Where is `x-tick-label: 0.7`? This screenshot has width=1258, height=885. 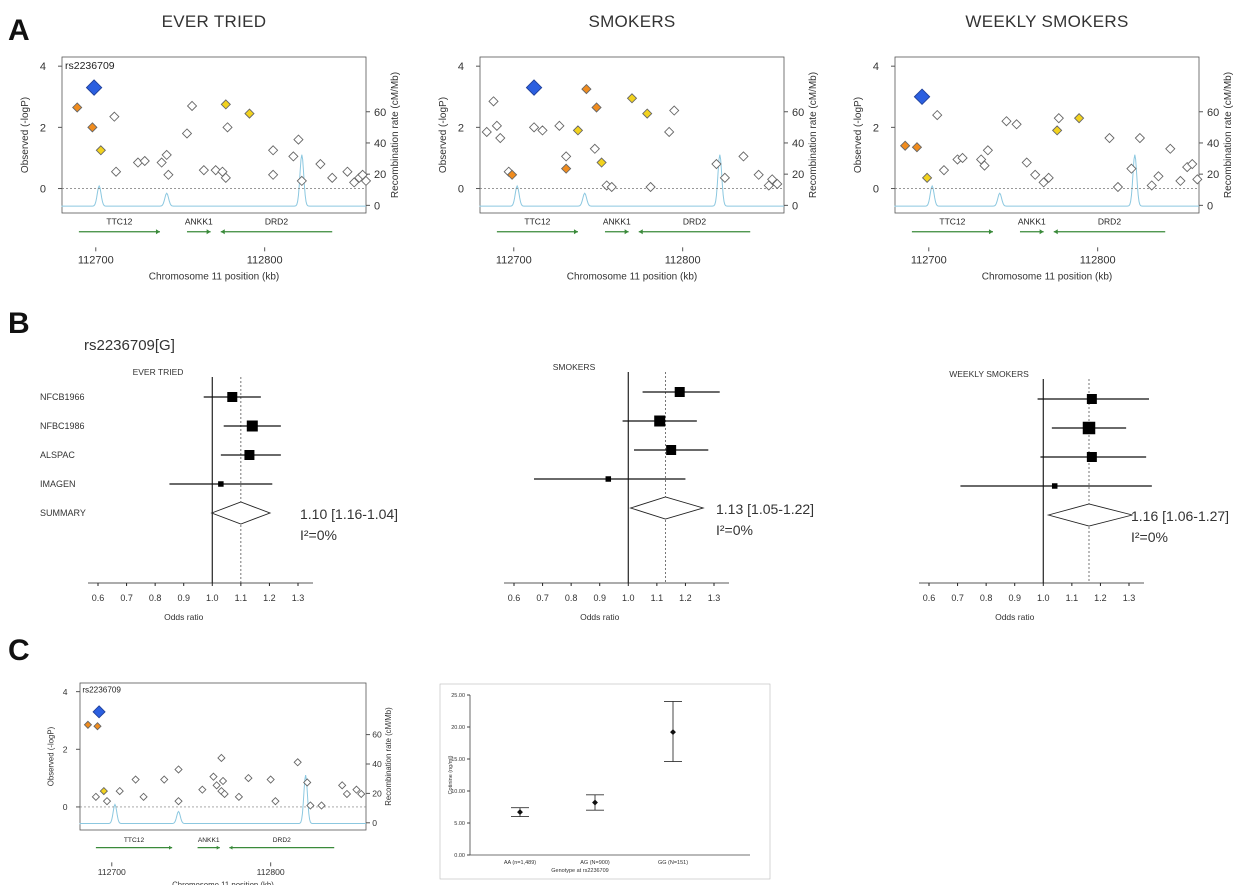
x-tick-label: 0.7 is located at coordinates (542, 598).